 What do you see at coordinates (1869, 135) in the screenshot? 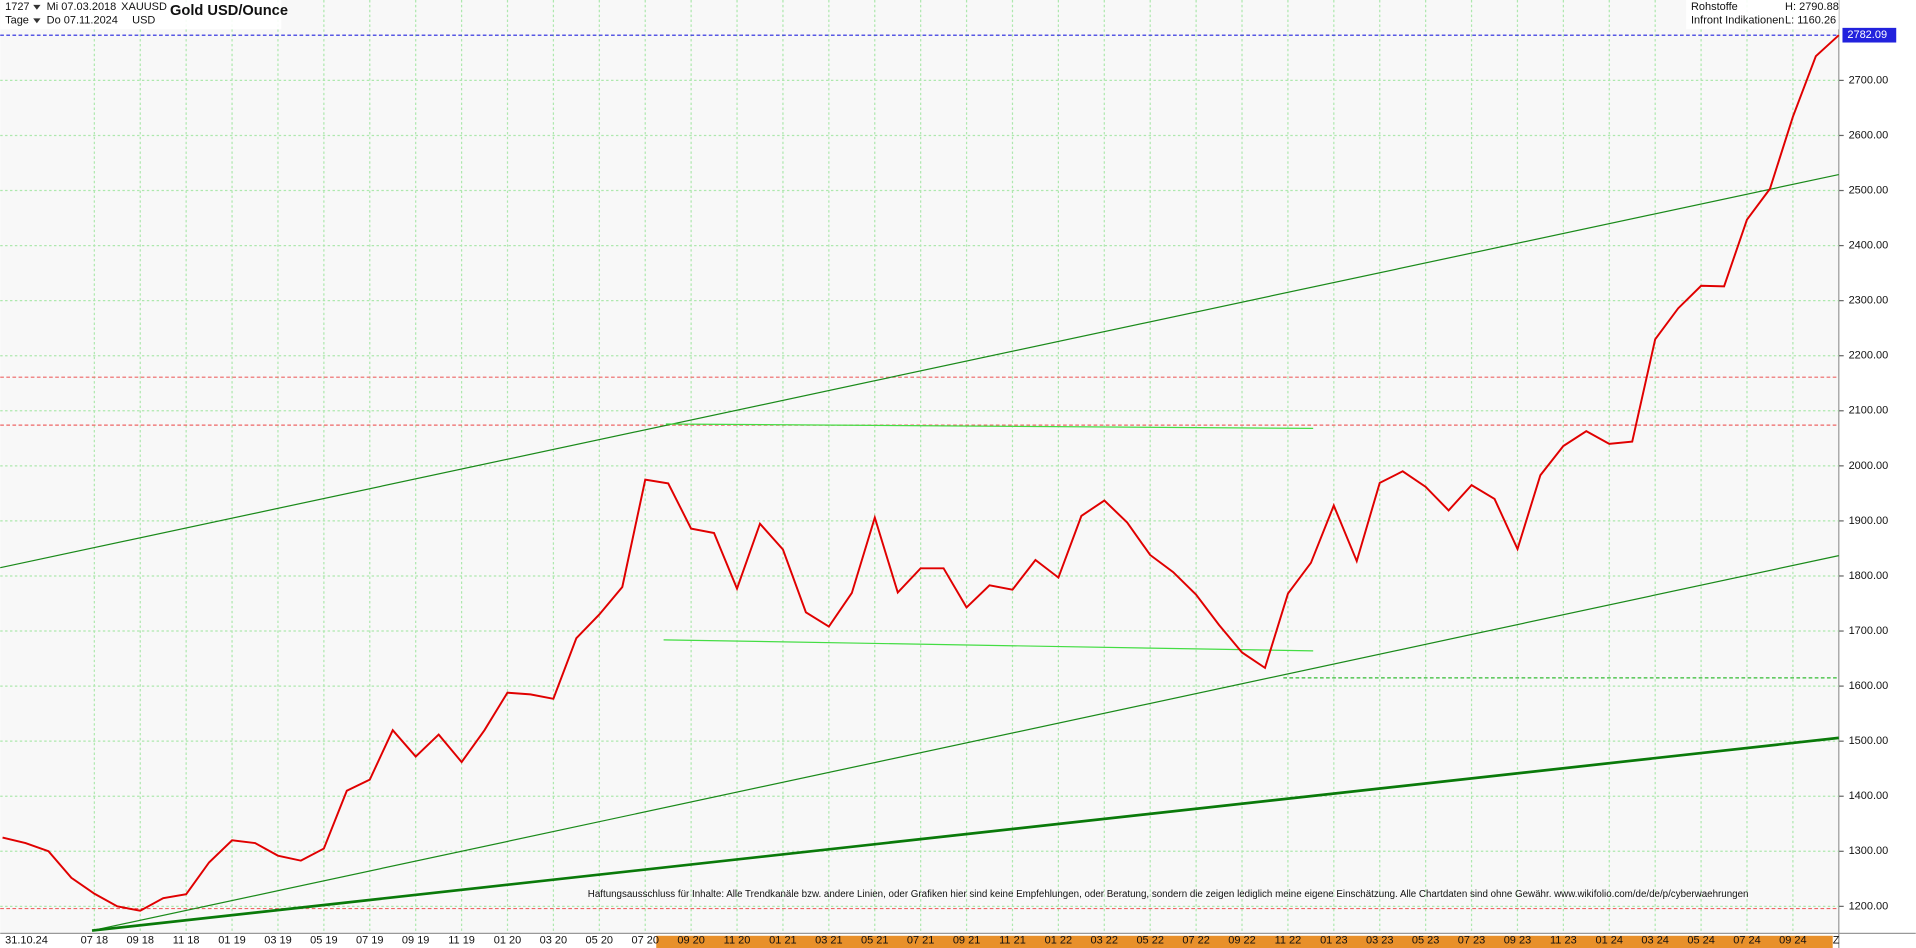
I see `y-tick-label: 2600.00` at bounding box center [1869, 135].